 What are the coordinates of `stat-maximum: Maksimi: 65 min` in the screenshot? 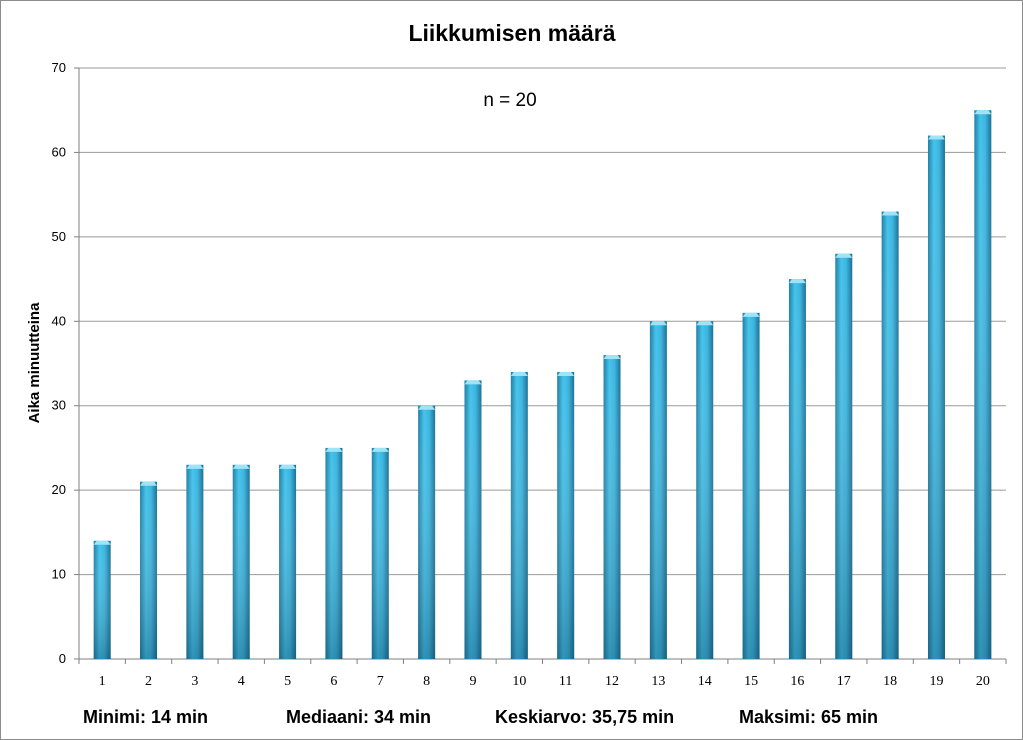 It's located at (809, 717).